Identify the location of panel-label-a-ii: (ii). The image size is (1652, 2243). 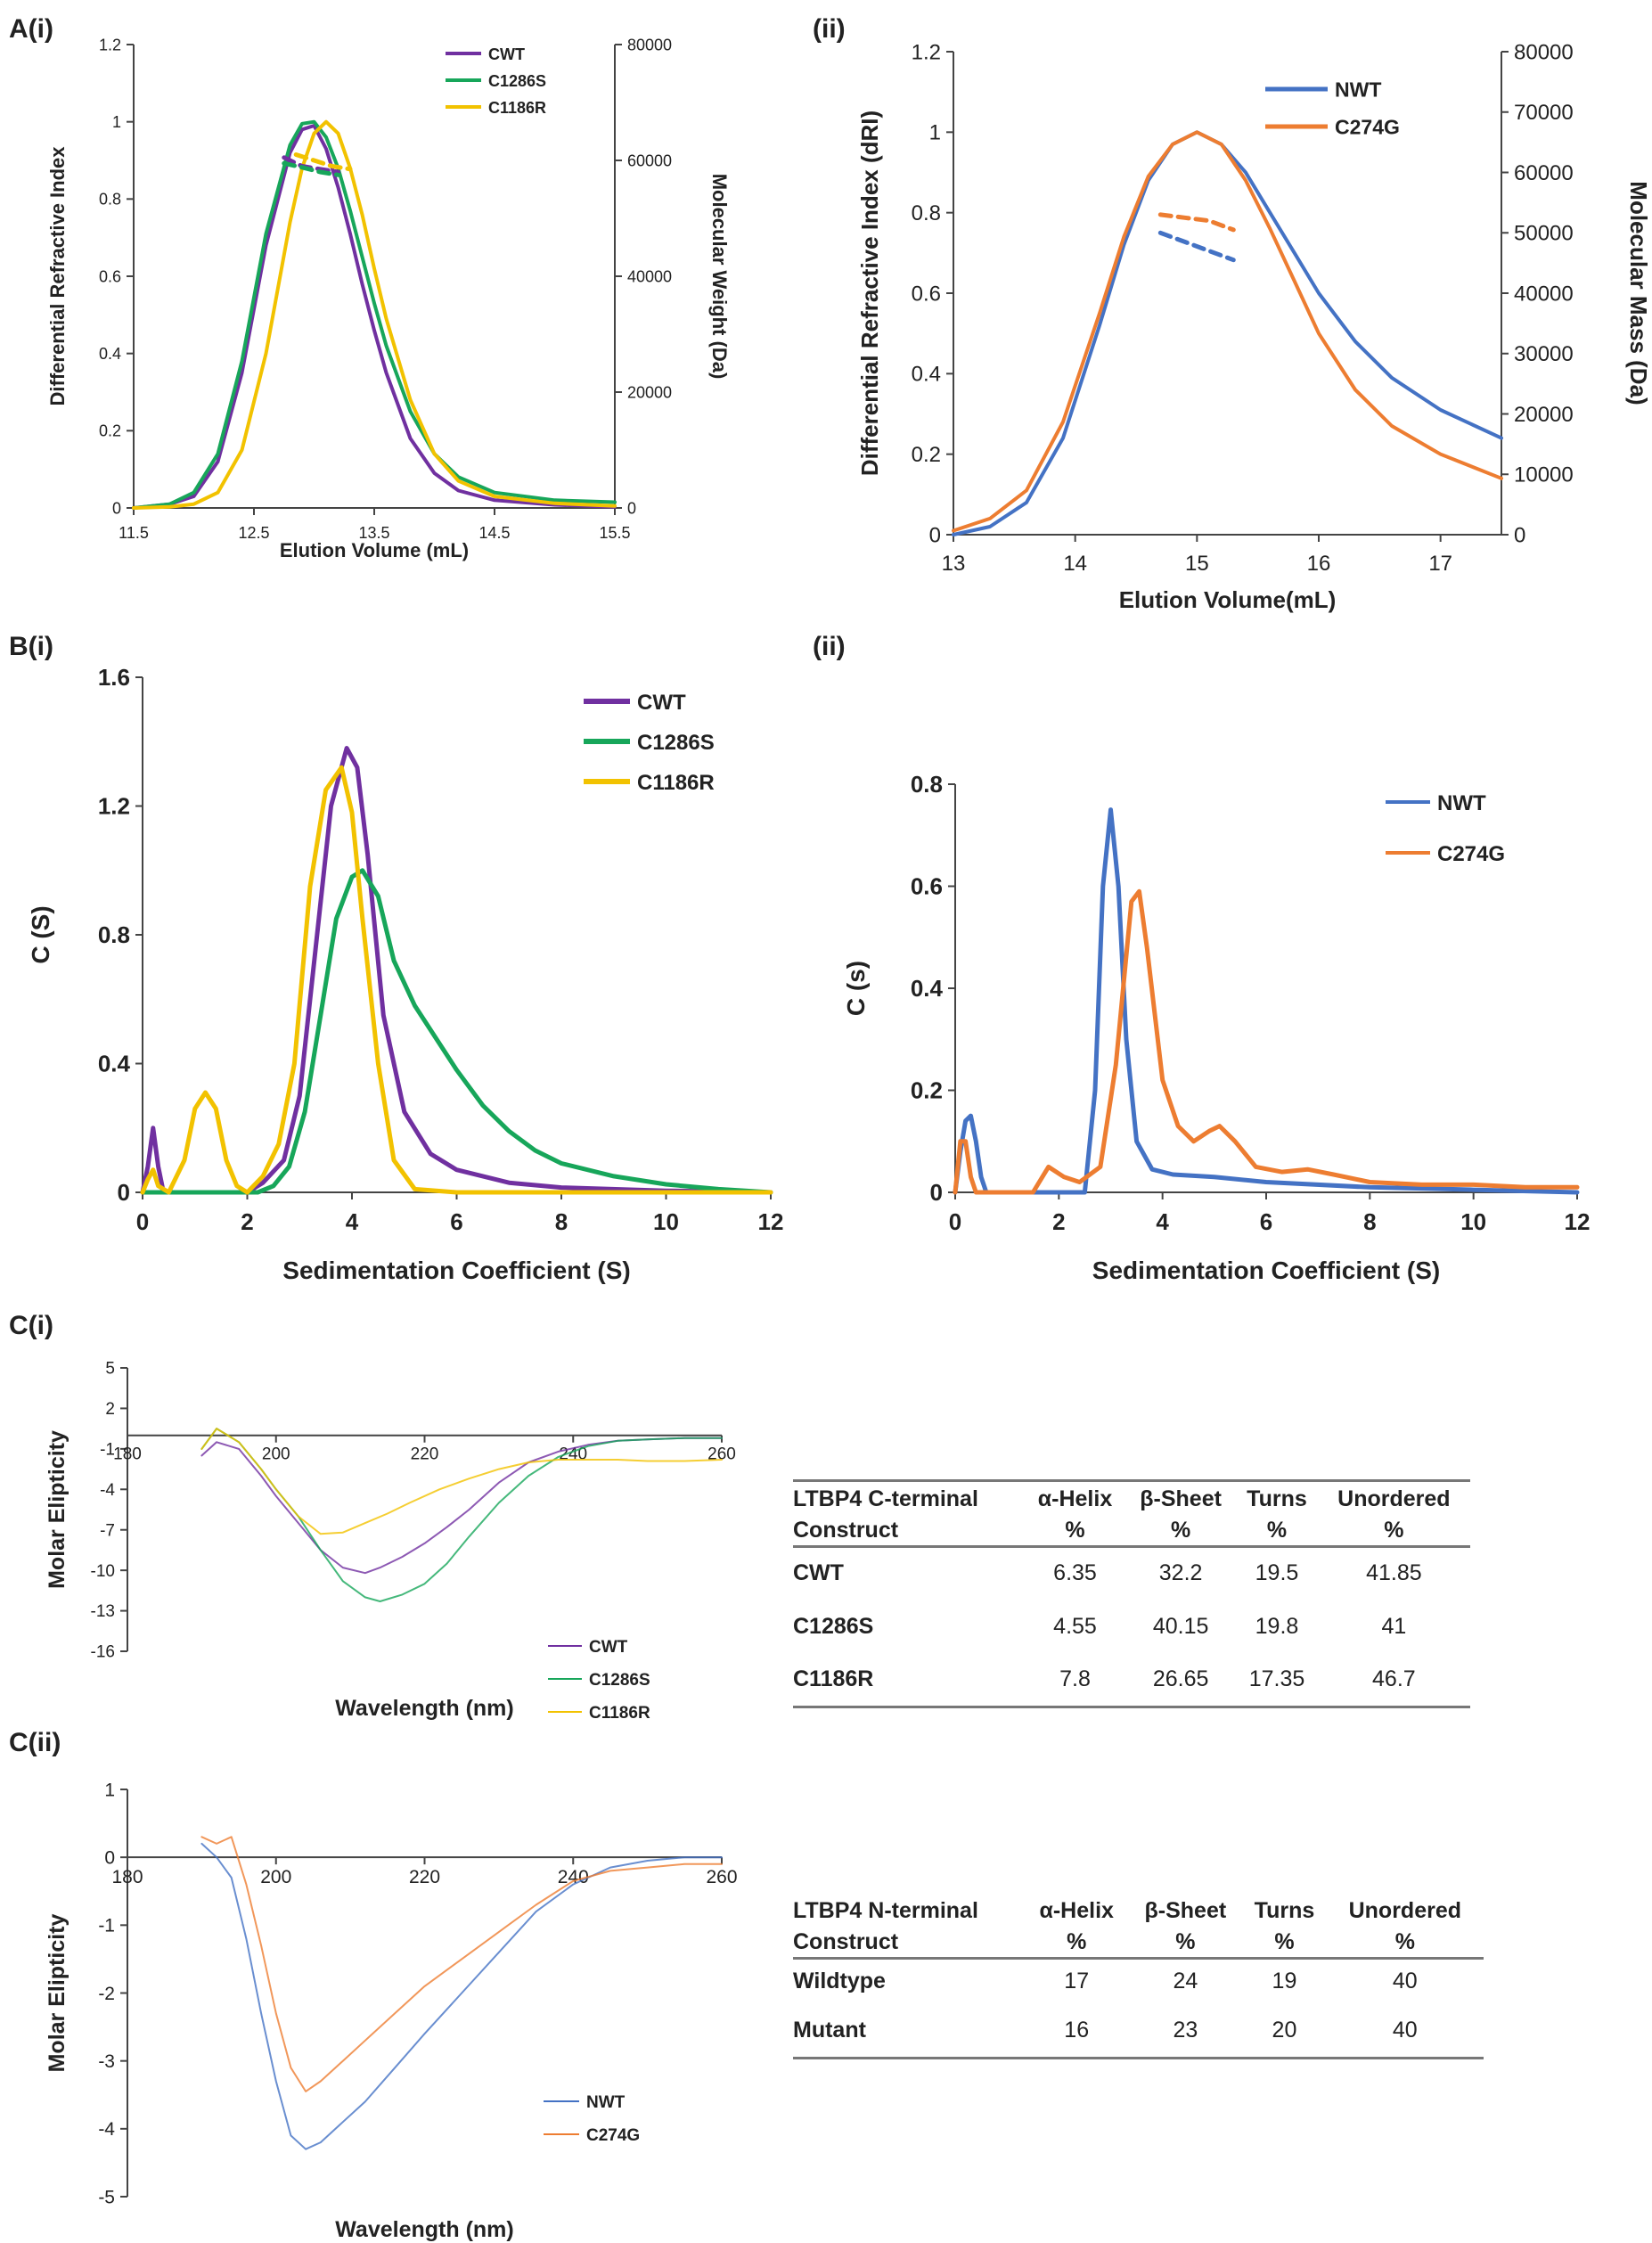
(830, 29).